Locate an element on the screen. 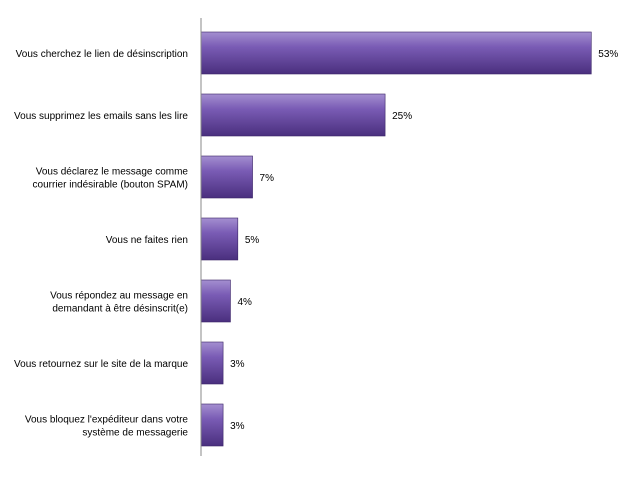  category-label: Vous ne faites rien is located at coordinates (147, 240).